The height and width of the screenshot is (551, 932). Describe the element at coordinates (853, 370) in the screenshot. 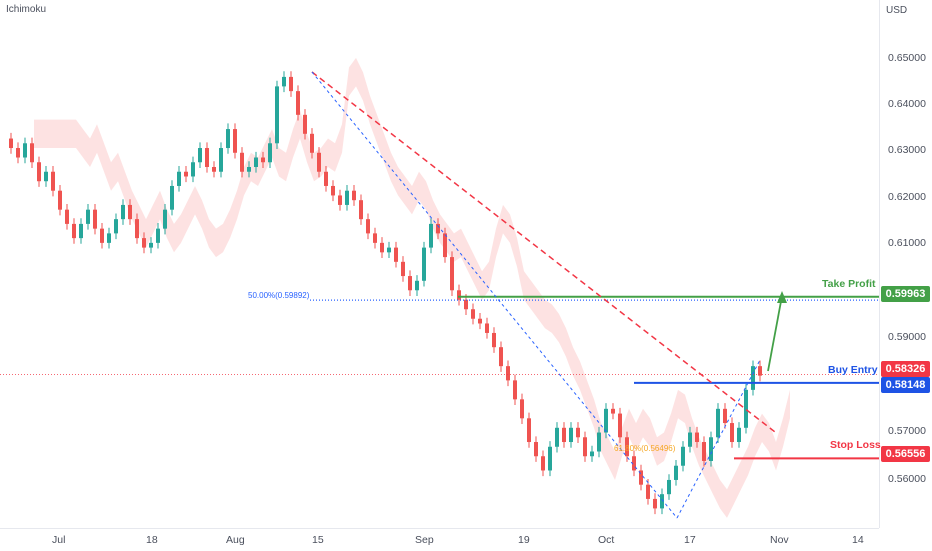

I see `buy-entry-label: Buy Entry` at that location.